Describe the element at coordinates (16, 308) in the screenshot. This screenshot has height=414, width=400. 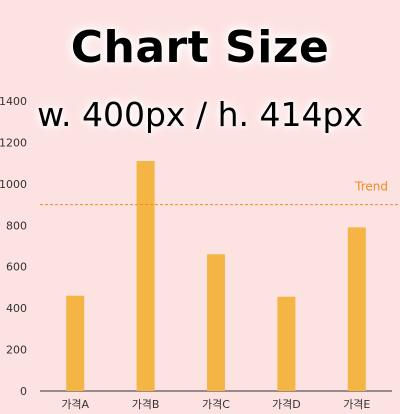
I see `y-tick-label: 400` at that location.